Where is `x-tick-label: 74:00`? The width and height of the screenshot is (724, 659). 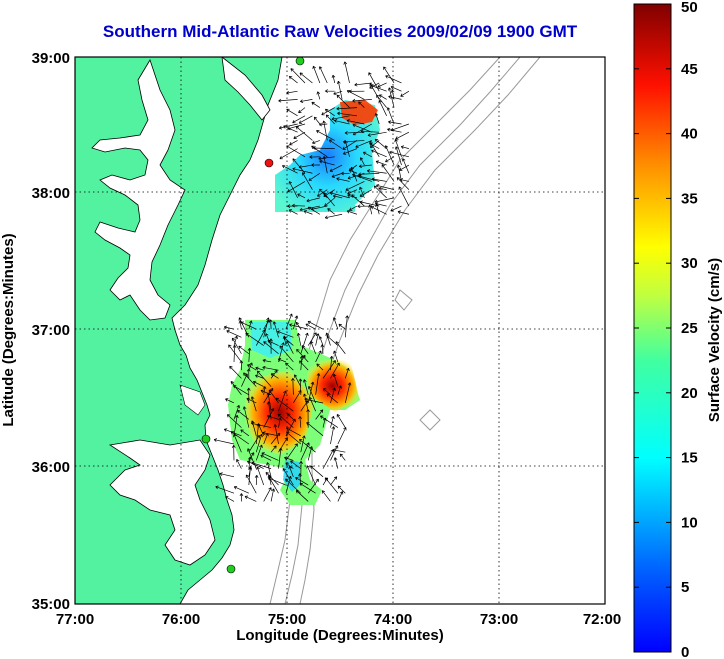
x-tick-label: 74:00 is located at coordinates (393, 619).